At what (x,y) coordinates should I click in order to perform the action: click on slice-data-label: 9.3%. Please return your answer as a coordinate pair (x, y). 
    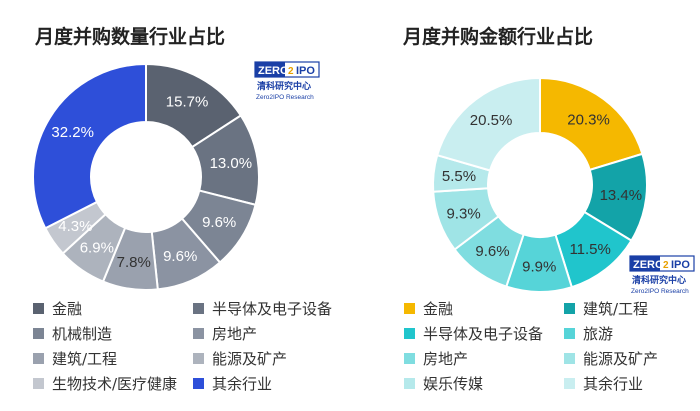
    Looking at the image, I should click on (463, 213).